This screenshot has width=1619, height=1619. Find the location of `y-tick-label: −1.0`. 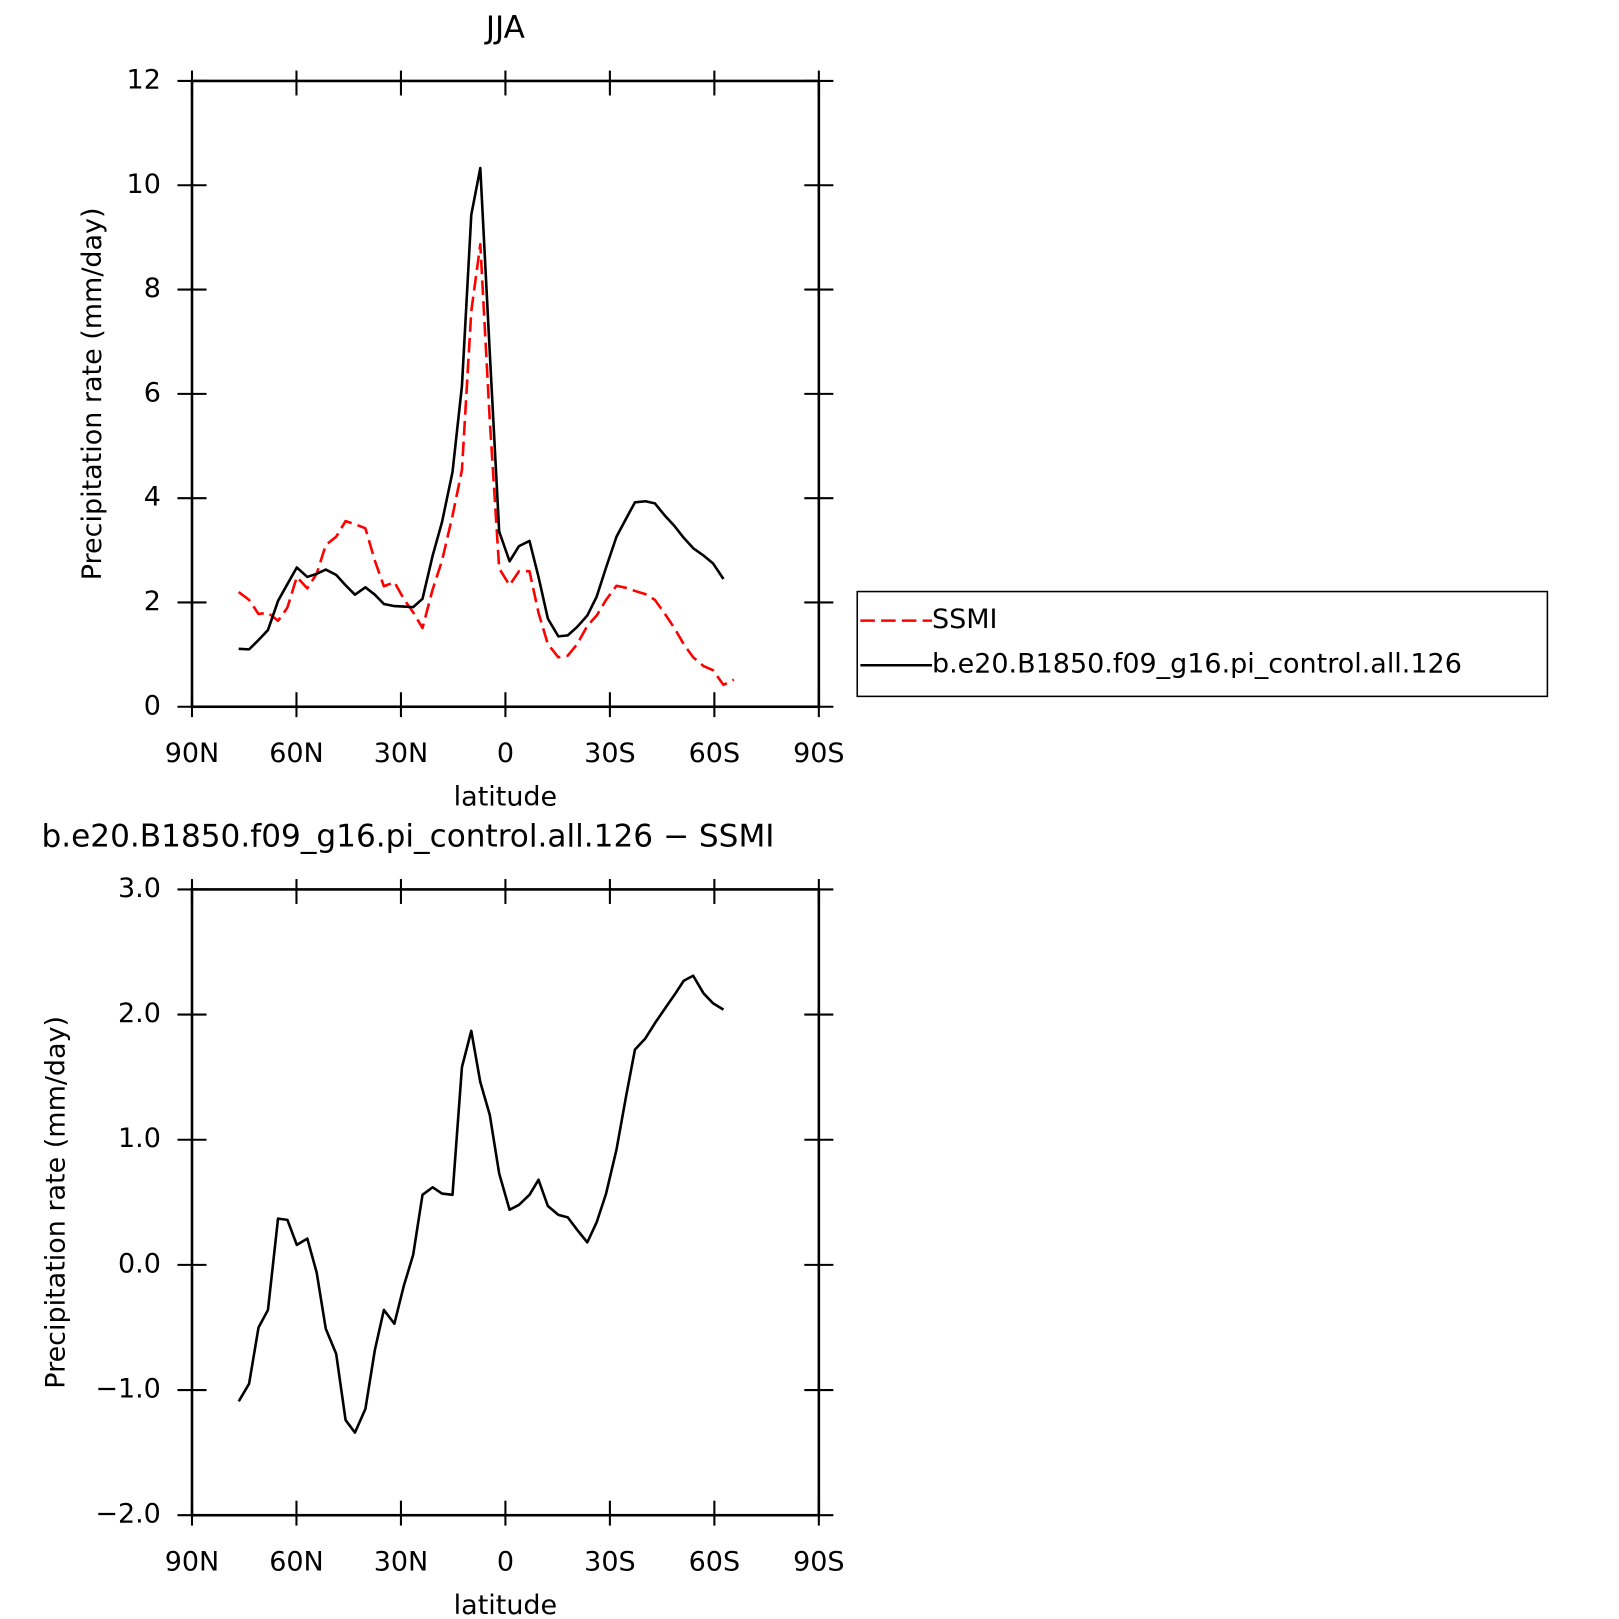

y-tick-label: −1.0 is located at coordinates (128, 1389).